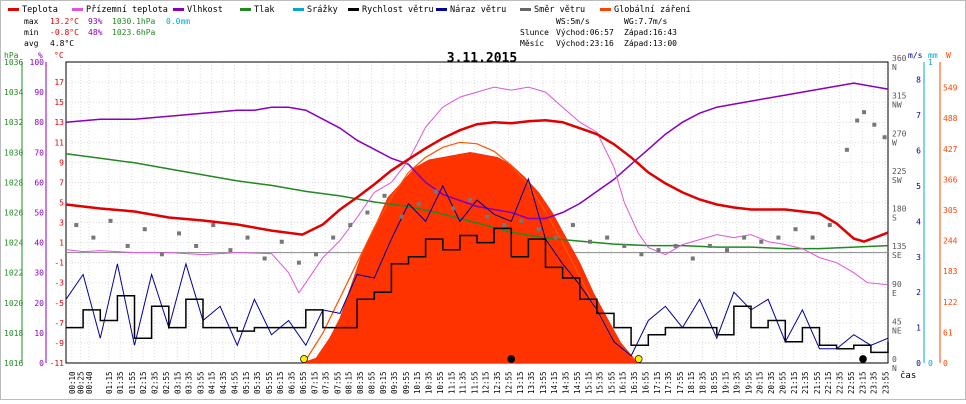 This screenshot has width=966, height=404. Describe the element at coordinates (143, 382) in the screenshot. I see `tick-x-6: 02:15` at that location.